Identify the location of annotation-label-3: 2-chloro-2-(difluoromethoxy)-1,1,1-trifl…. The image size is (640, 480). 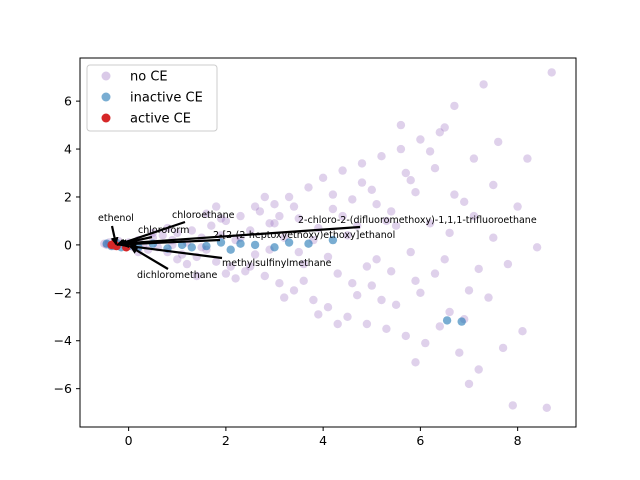
(417, 220).